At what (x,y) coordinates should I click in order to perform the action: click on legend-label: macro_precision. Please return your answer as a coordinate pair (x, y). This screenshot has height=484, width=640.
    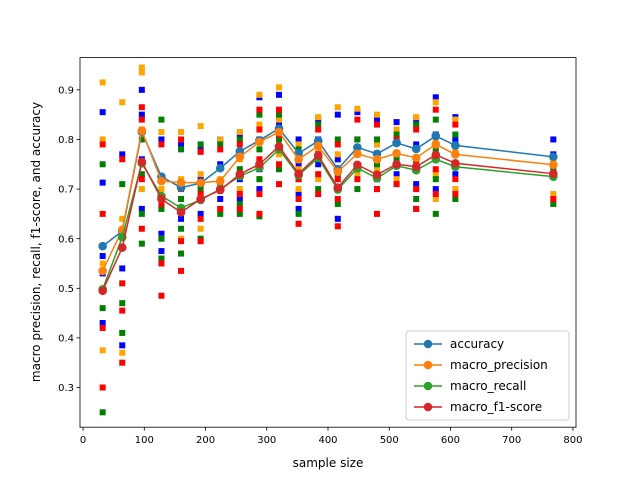
    Looking at the image, I should click on (499, 365).